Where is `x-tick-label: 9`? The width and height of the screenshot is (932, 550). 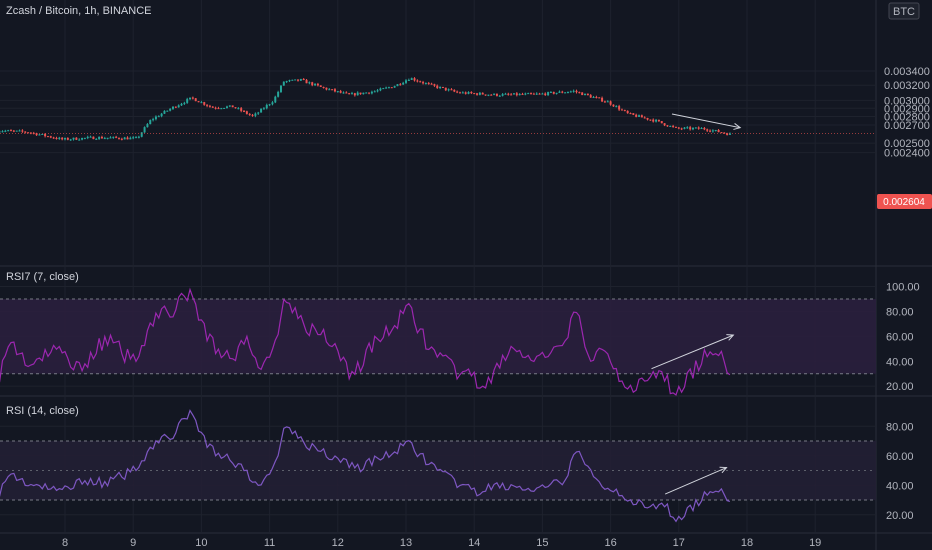 x-tick-label: 9 is located at coordinates (133, 543).